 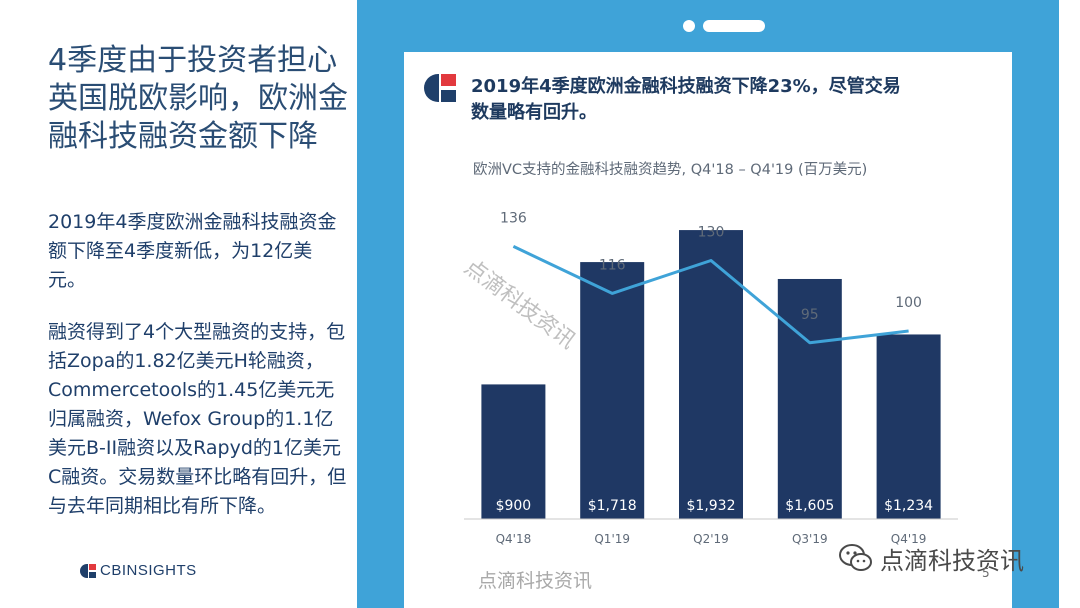 I want to click on chart-subtitle: 欧洲VC支持的金融科技融资趋势, Q4'18 – Q4'19 (百万美元), so click(x=670, y=170).